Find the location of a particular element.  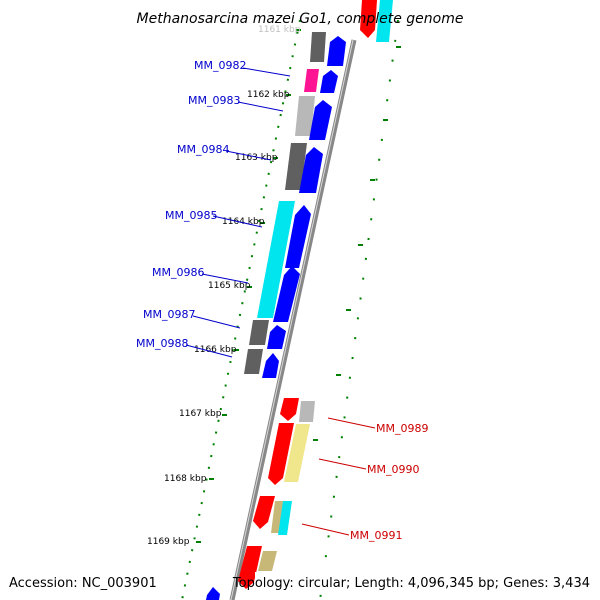

kbp-label: 1161 kbp is located at coordinates (279, 30).